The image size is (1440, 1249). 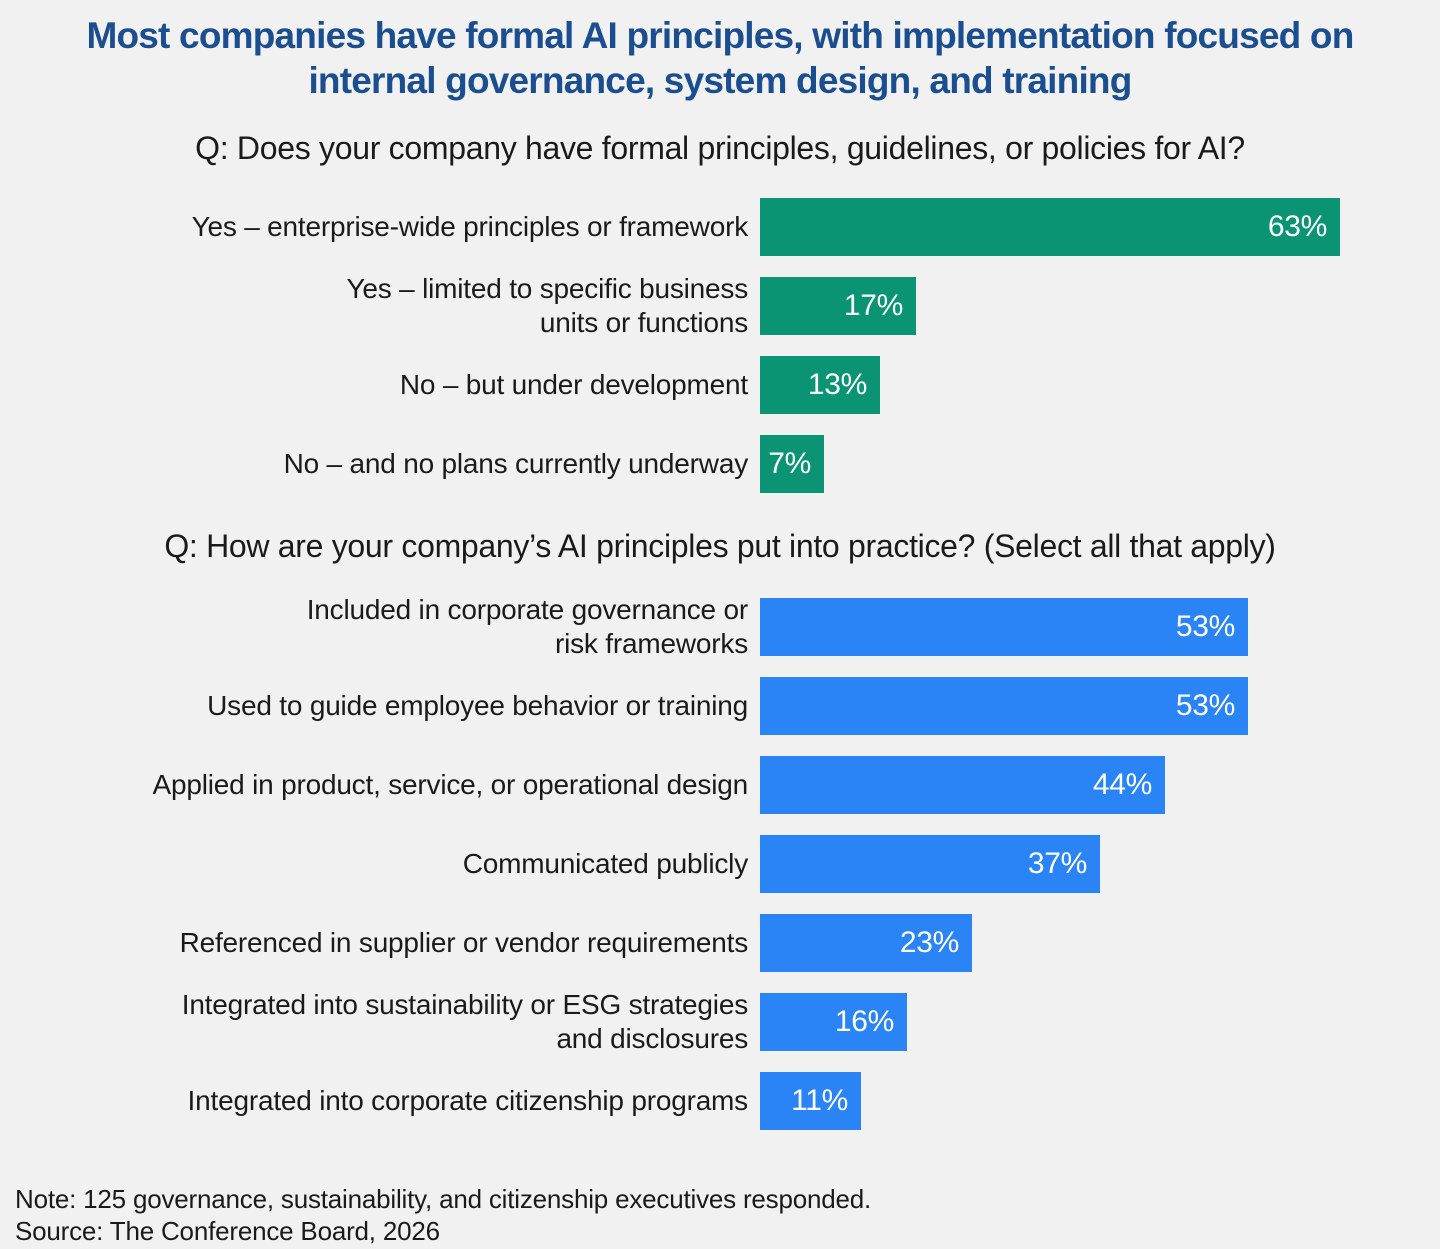 What do you see at coordinates (838, 306) in the screenshot?
I see `bar: 17%` at bounding box center [838, 306].